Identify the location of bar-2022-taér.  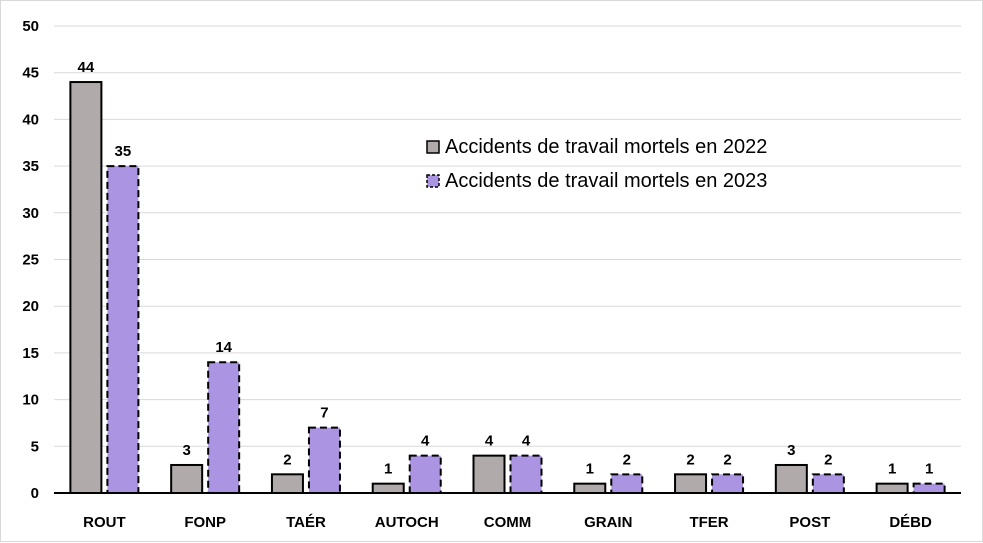
(287, 484).